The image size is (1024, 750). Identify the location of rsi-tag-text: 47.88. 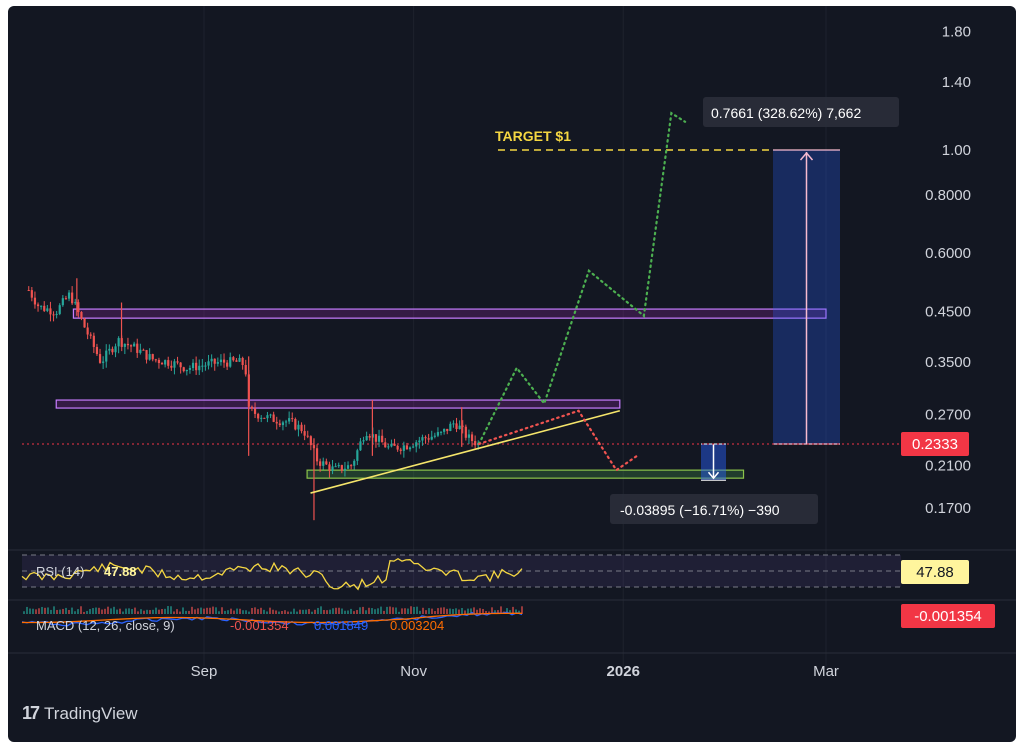
(935, 572).